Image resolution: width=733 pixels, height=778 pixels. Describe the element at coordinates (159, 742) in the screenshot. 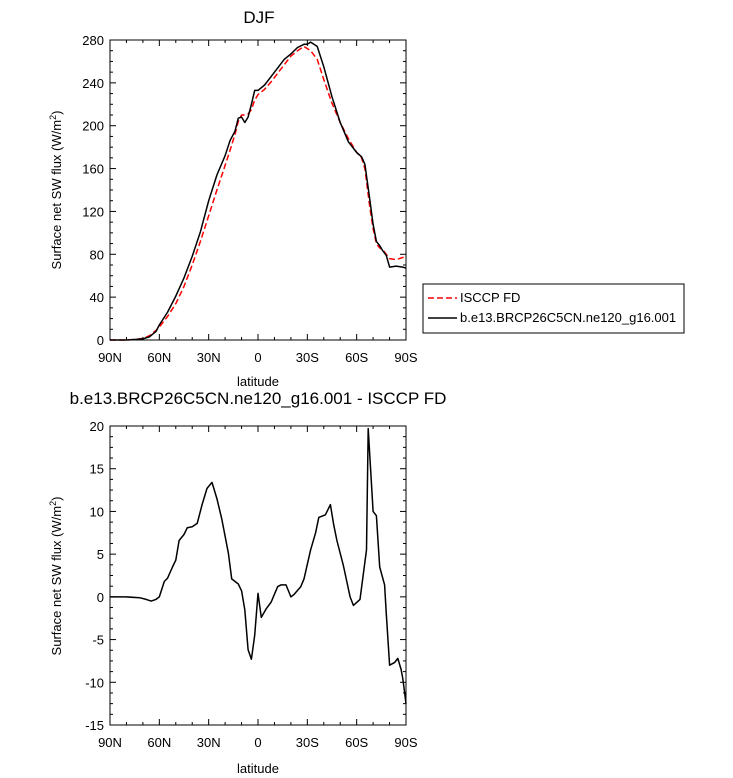

I see `bottom-x-tick-label: 60N` at that location.